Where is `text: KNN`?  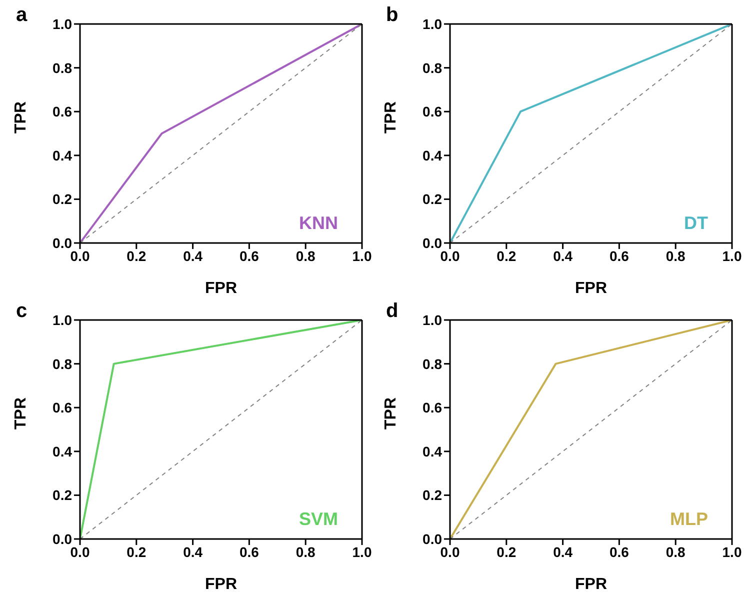
text: KNN is located at coordinates (318, 223).